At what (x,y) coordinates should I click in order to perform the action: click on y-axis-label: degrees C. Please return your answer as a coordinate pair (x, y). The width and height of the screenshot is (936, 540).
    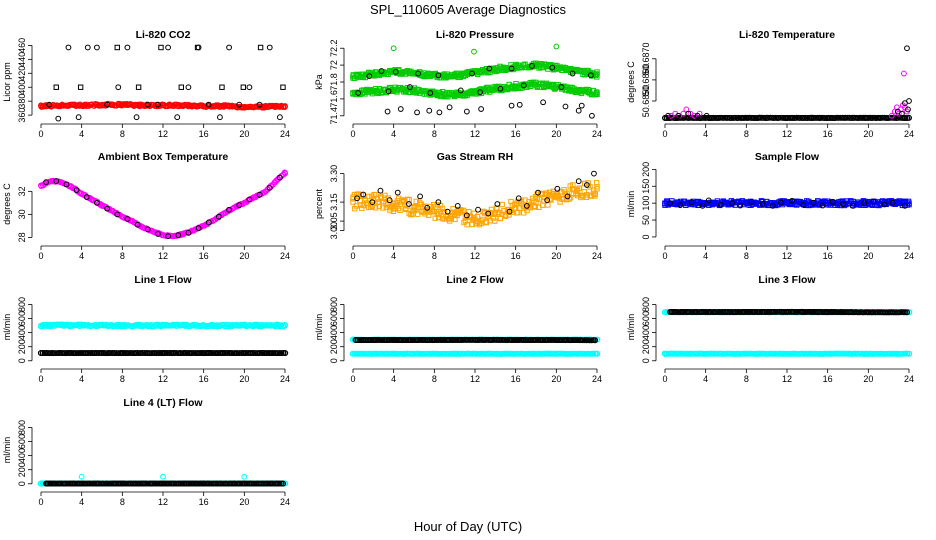
    Looking at the image, I should click on (631, 82).